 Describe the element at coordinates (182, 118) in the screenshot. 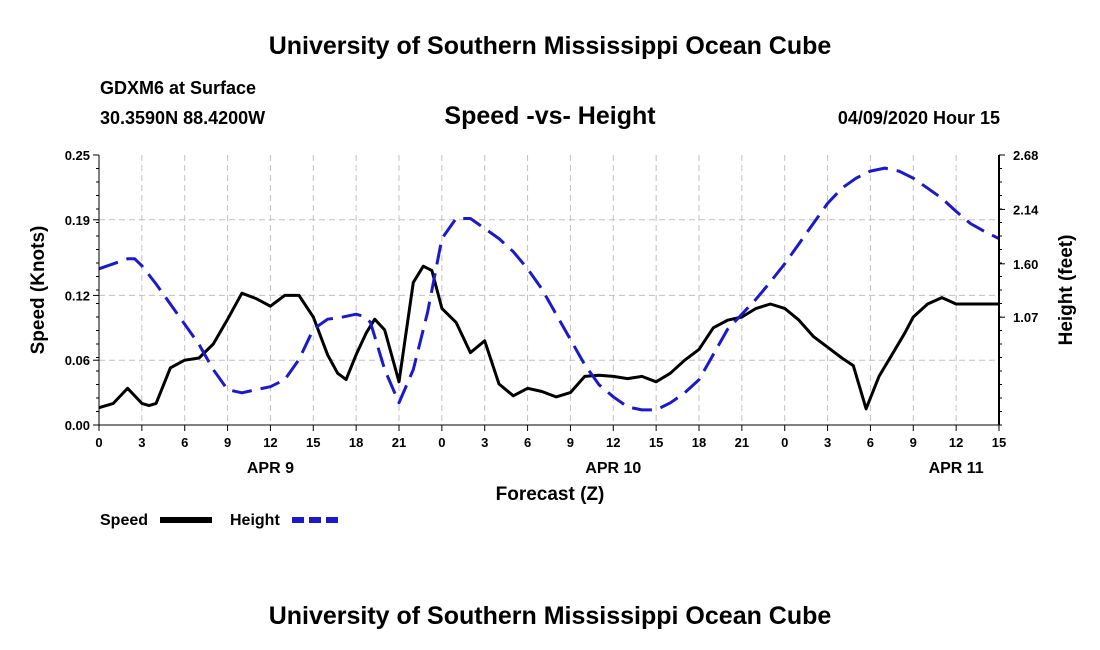

I see `coordinates-label: 30.3590N 88.4200W` at that location.